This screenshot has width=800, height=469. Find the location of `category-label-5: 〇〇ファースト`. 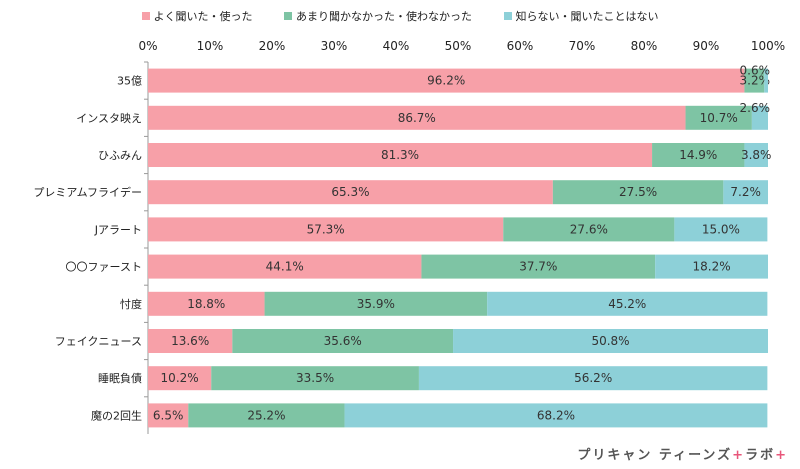

category-label-5: 〇〇ファースト is located at coordinates (104, 267).